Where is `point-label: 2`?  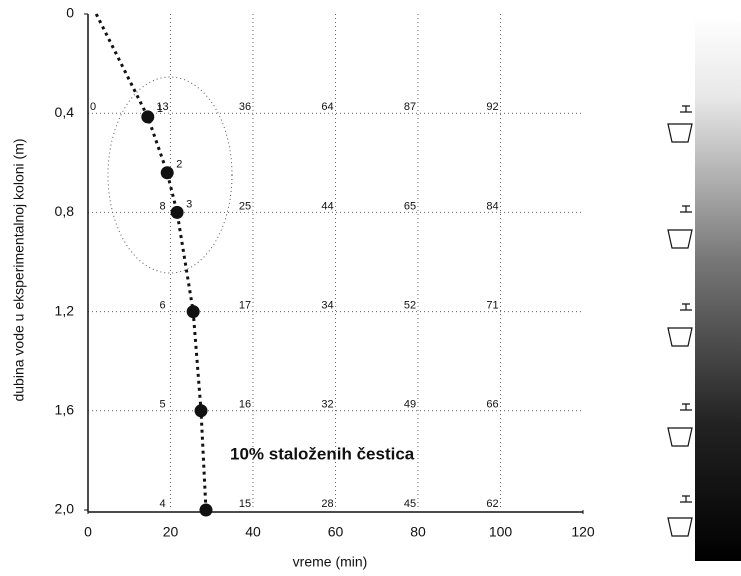 point-label: 2 is located at coordinates (179, 165).